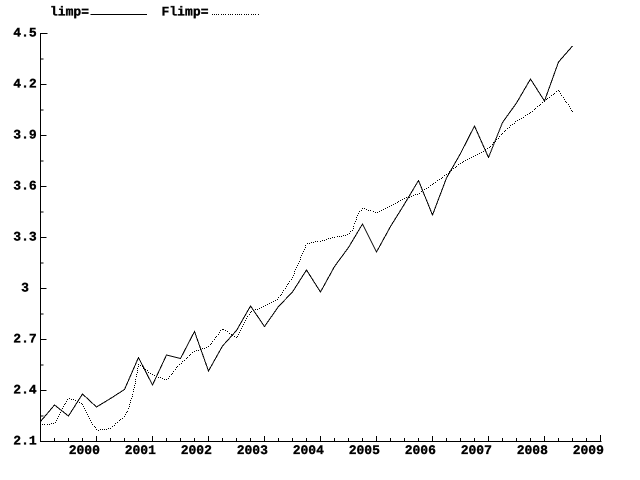 Image resolution: width=640 pixels, height=480 pixels. Describe the element at coordinates (140, 450) in the screenshot. I see `svg-text: 2001` at that location.